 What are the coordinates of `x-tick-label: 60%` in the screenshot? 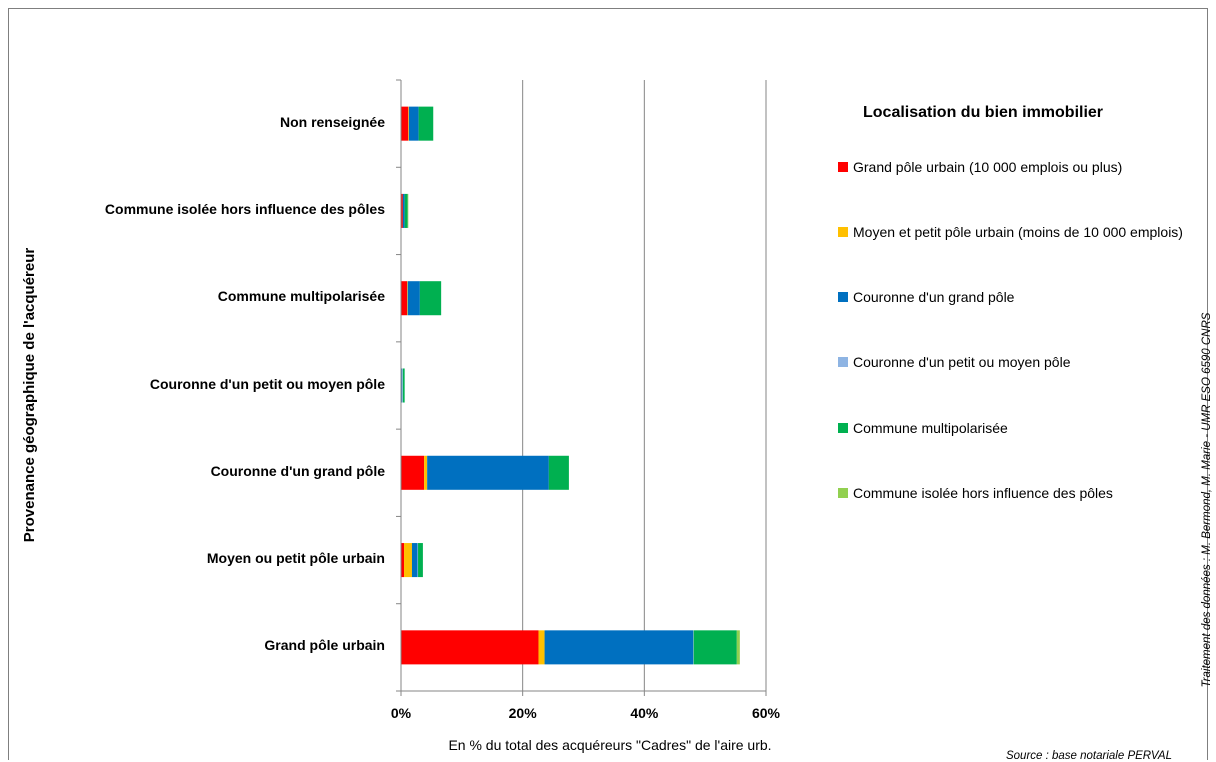 It's located at (766, 713).